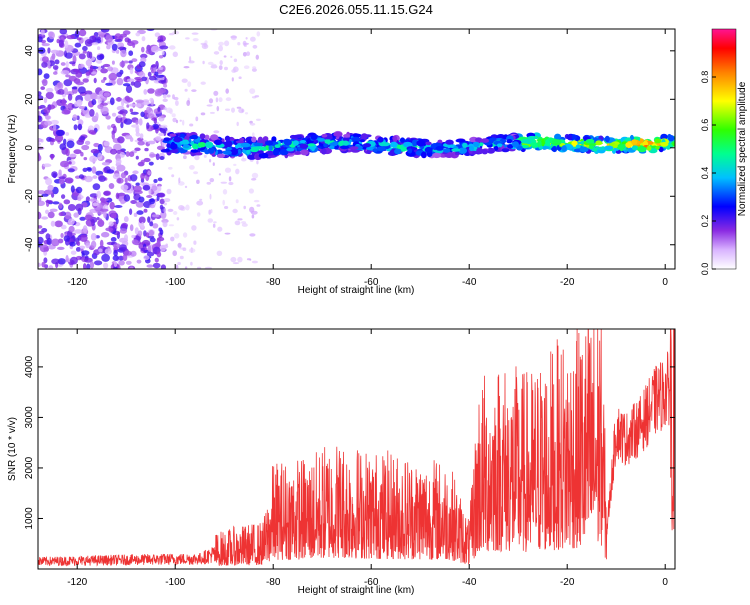 This screenshot has height=605, width=750. What do you see at coordinates (77, 582) in the screenshot?
I see `snr-x-tick-label: -120` at bounding box center [77, 582].